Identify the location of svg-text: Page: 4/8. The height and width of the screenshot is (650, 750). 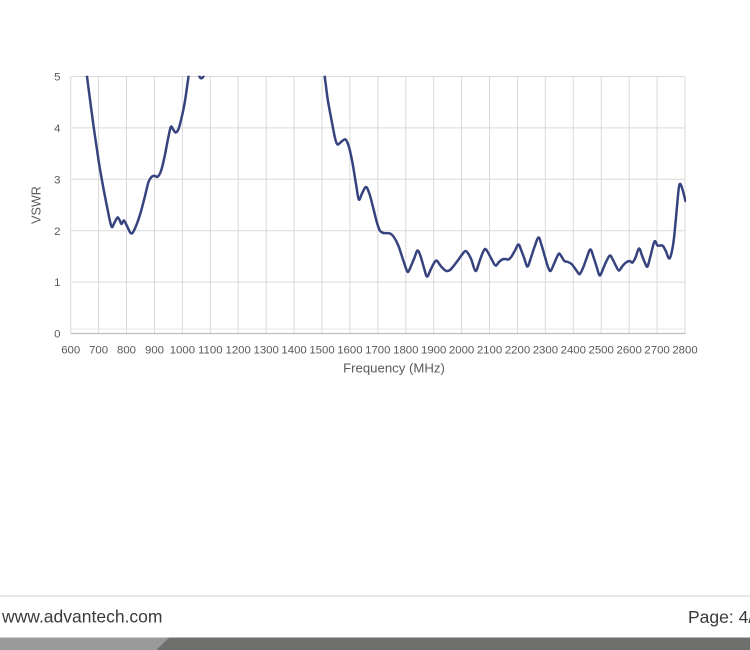
(719, 617).